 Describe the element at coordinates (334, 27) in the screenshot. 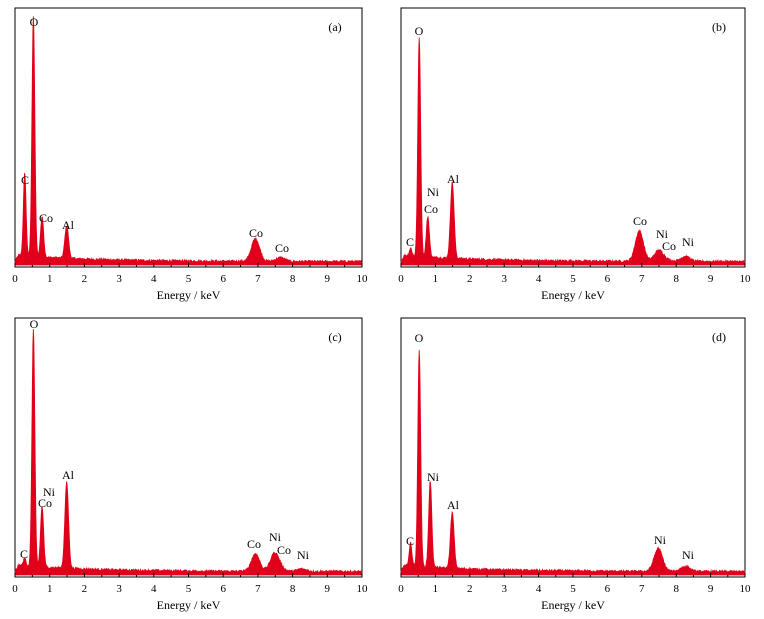

I see `panel-label-a: (a)` at that location.